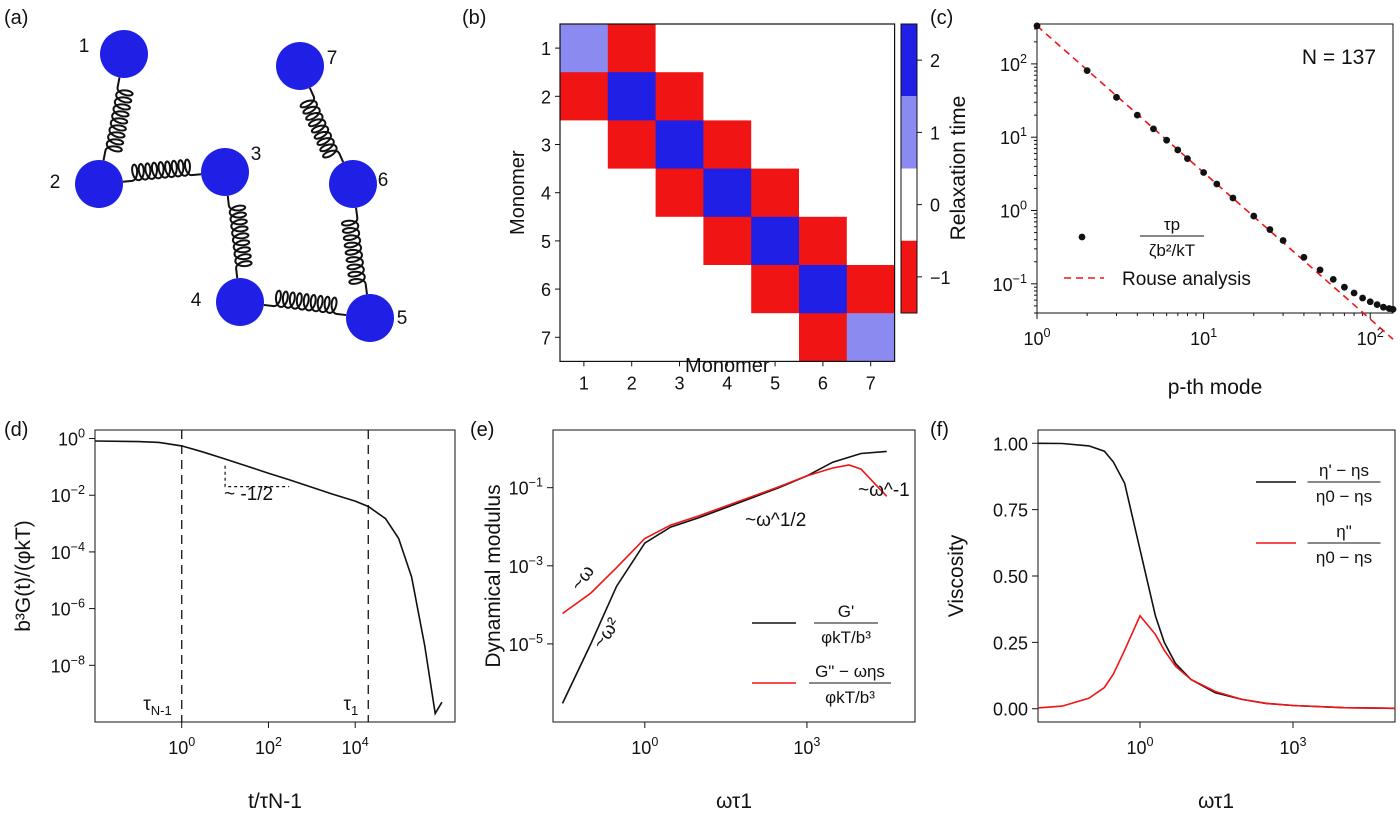 The image size is (1400, 820). I want to click on panel-label-d: (d), so click(16, 430).